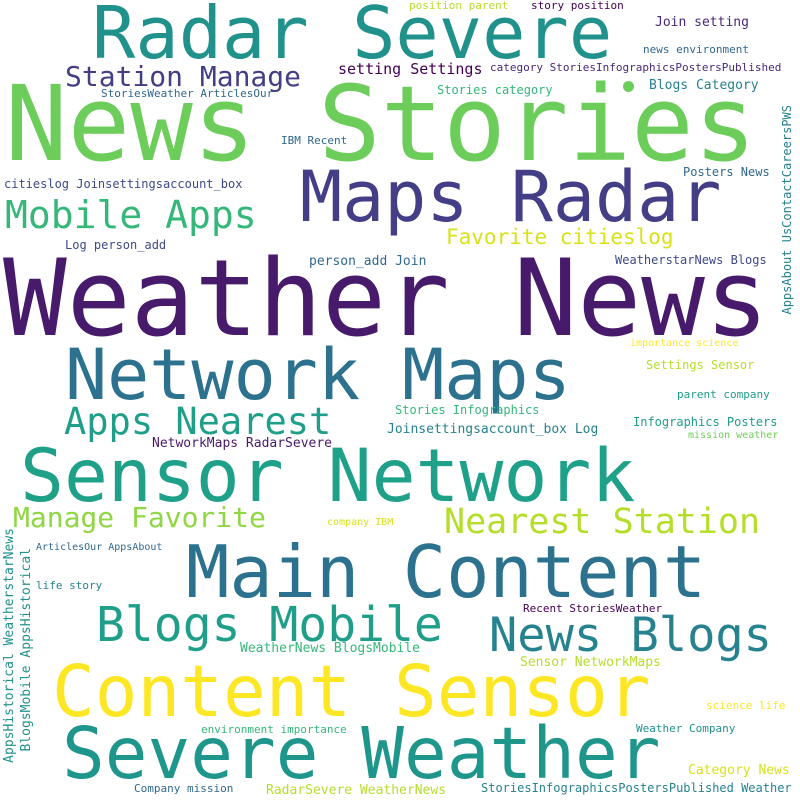 This screenshot has width=800, height=800. What do you see at coordinates (684, 343) in the screenshot?
I see `word-importance-science: importance science` at bounding box center [684, 343].